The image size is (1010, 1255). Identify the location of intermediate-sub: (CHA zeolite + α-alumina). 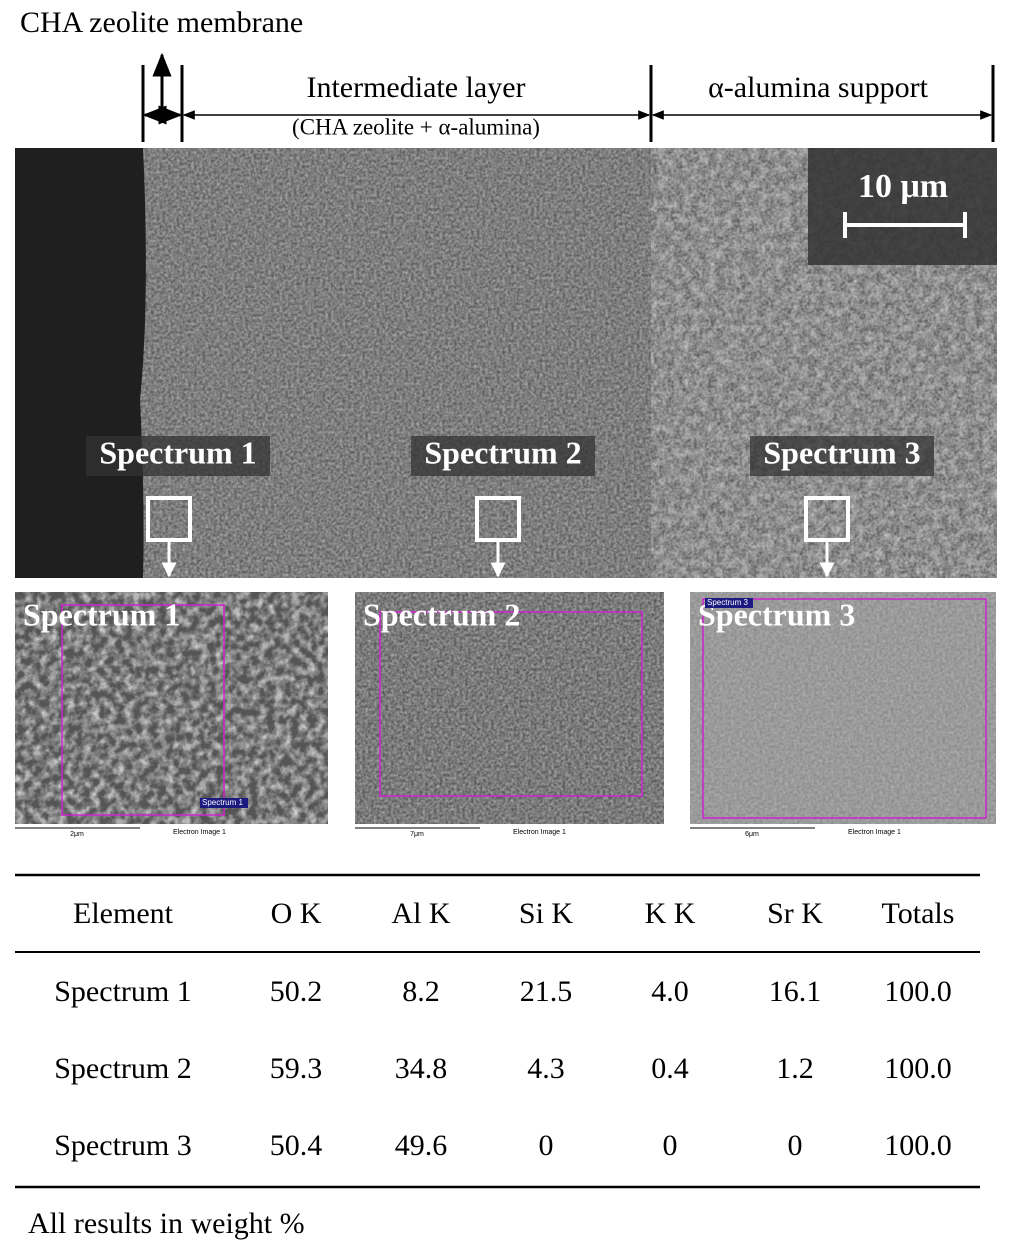
(416, 126).